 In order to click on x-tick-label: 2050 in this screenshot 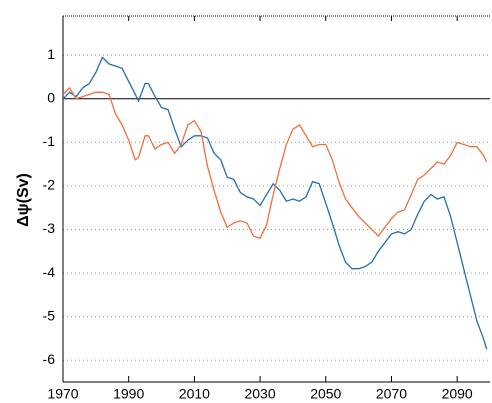, I will do `click(325, 394)`.